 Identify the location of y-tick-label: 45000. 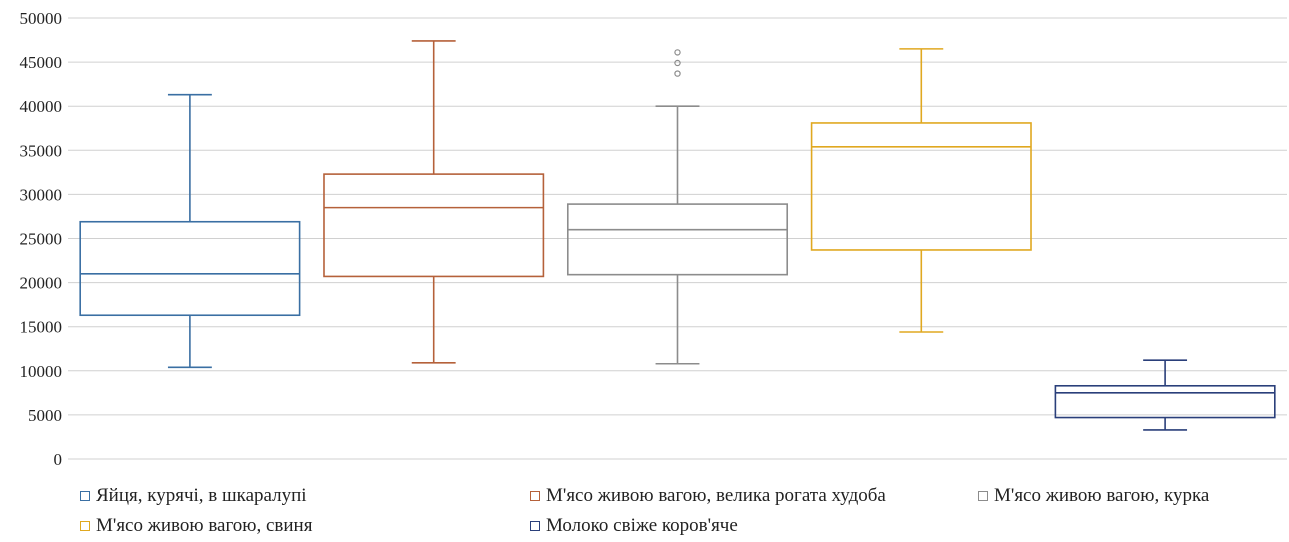
(41, 62).